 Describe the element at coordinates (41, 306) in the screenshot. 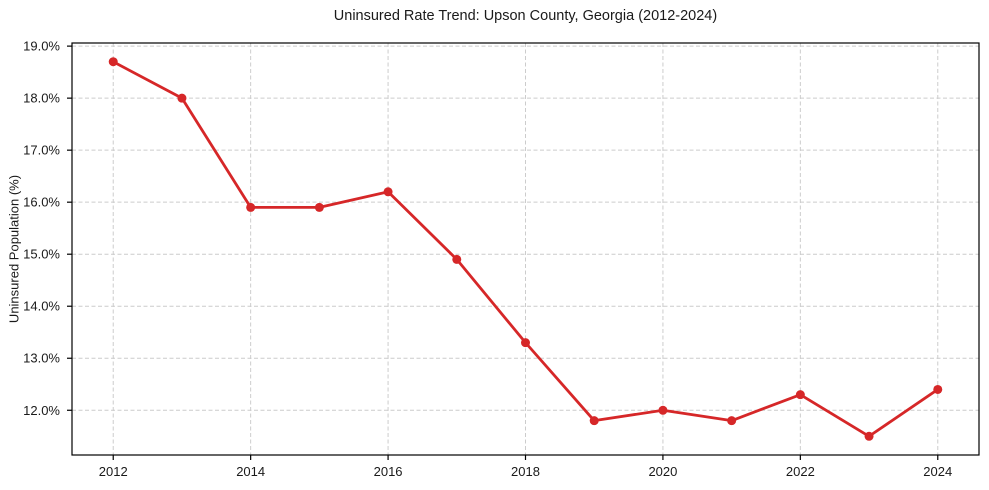

I see `y-tick-label: 14.0%` at that location.